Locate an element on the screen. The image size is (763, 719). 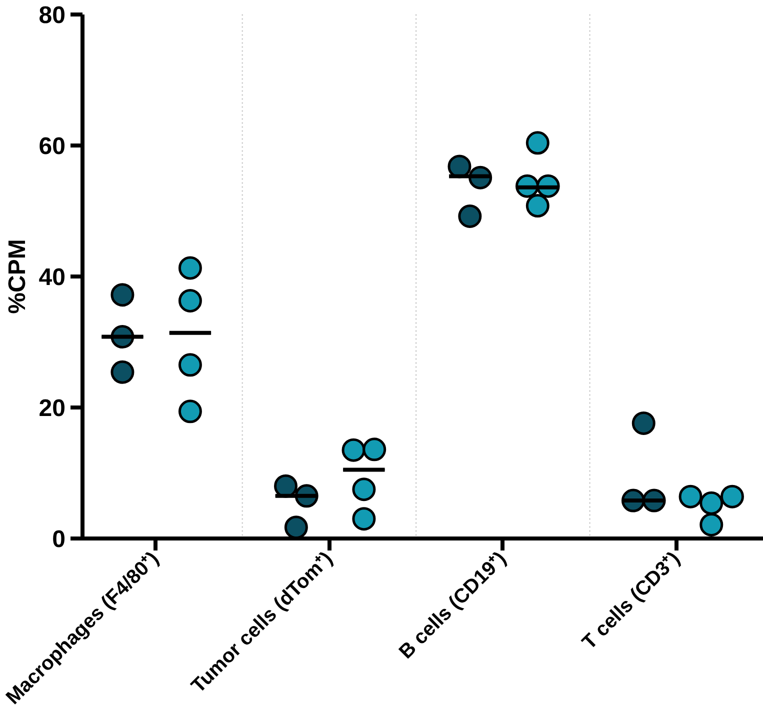
y-axis-title: %CPM is located at coordinates (17, 276).